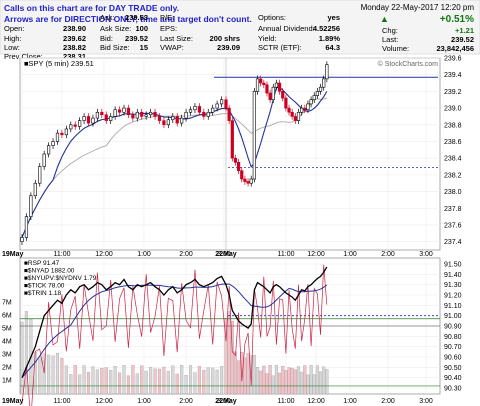 This screenshot has height=406, width=480. I want to click on indicator-tick-label: 91.10, so click(453, 306).